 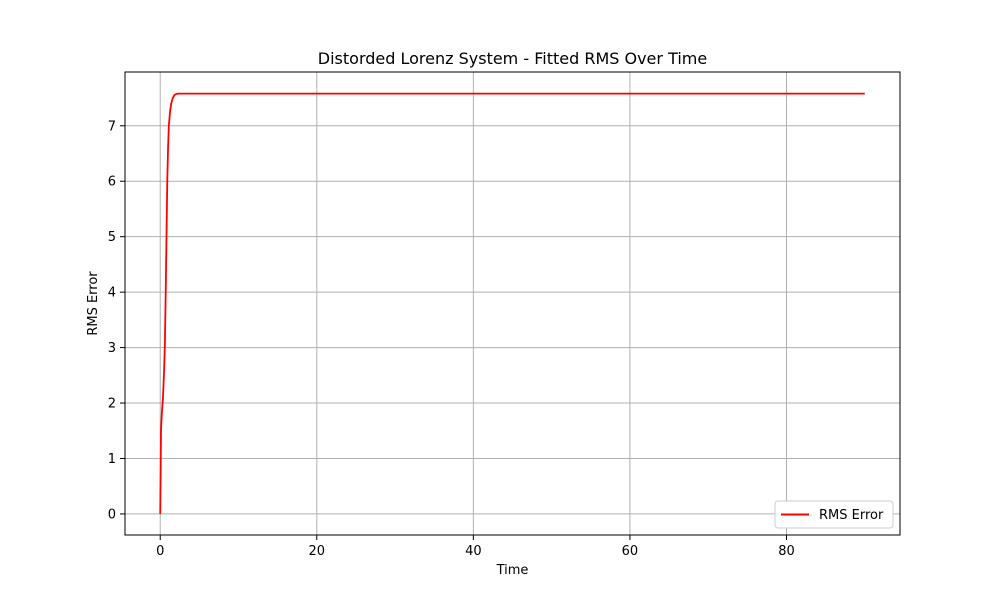 What do you see at coordinates (112, 514) in the screenshot?
I see `y-tick-label: 0` at bounding box center [112, 514].